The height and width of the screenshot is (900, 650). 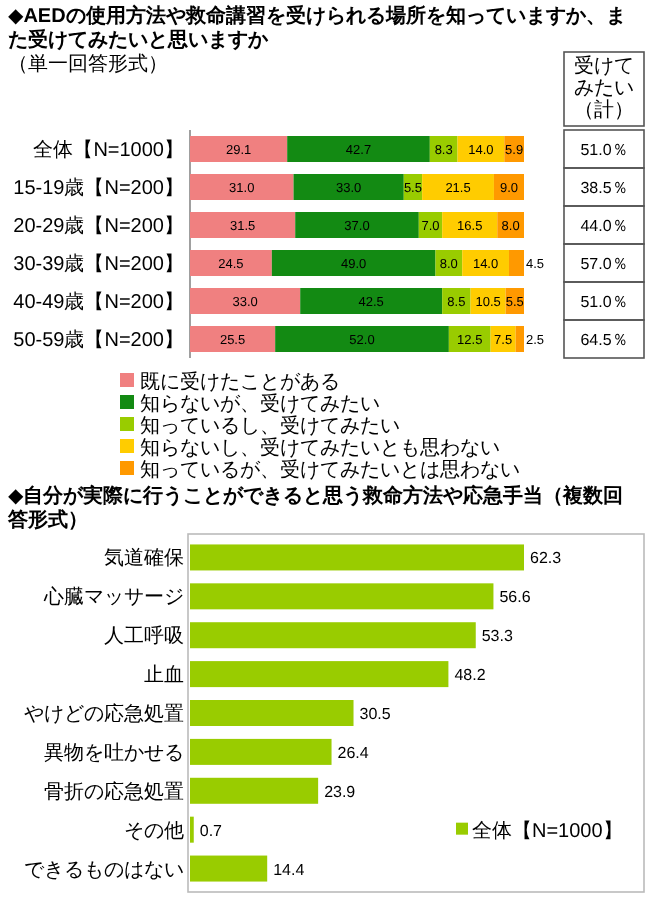 What do you see at coordinates (144, 558) in the screenshot?
I see `y-tick-label: 気道確保` at bounding box center [144, 558].